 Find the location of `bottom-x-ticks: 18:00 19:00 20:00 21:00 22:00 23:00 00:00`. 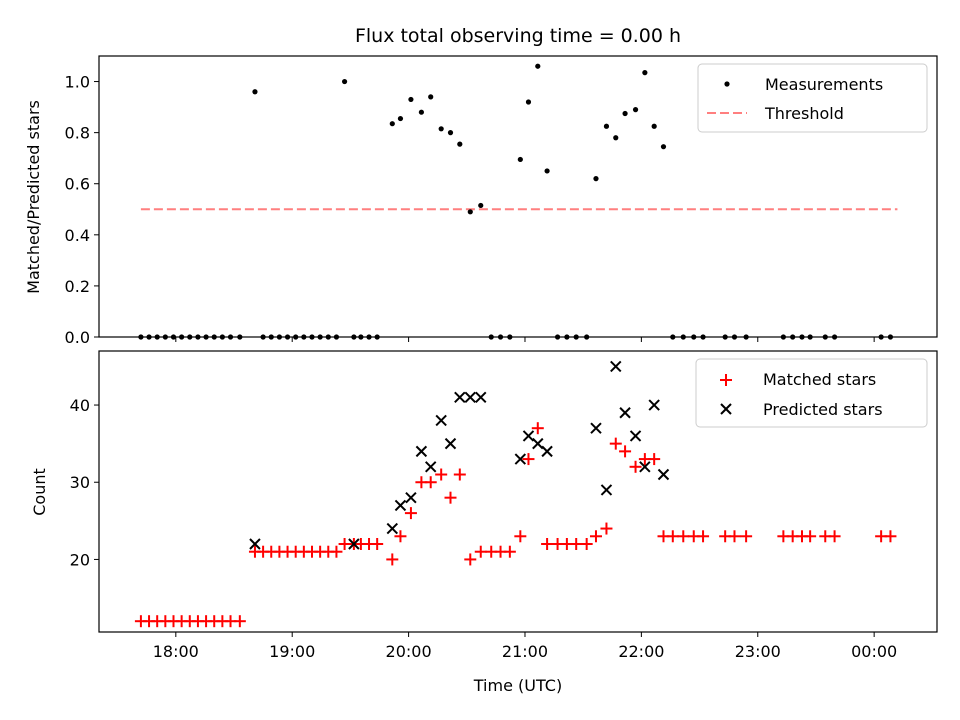

bottom-x-ticks: 18:00 19:00 20:00 21:00 22:00 23:00 00:00 is located at coordinates (525, 646).